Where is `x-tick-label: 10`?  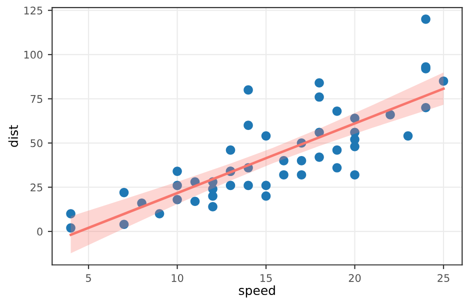 x-tick-label: 10 is located at coordinates (178, 278).